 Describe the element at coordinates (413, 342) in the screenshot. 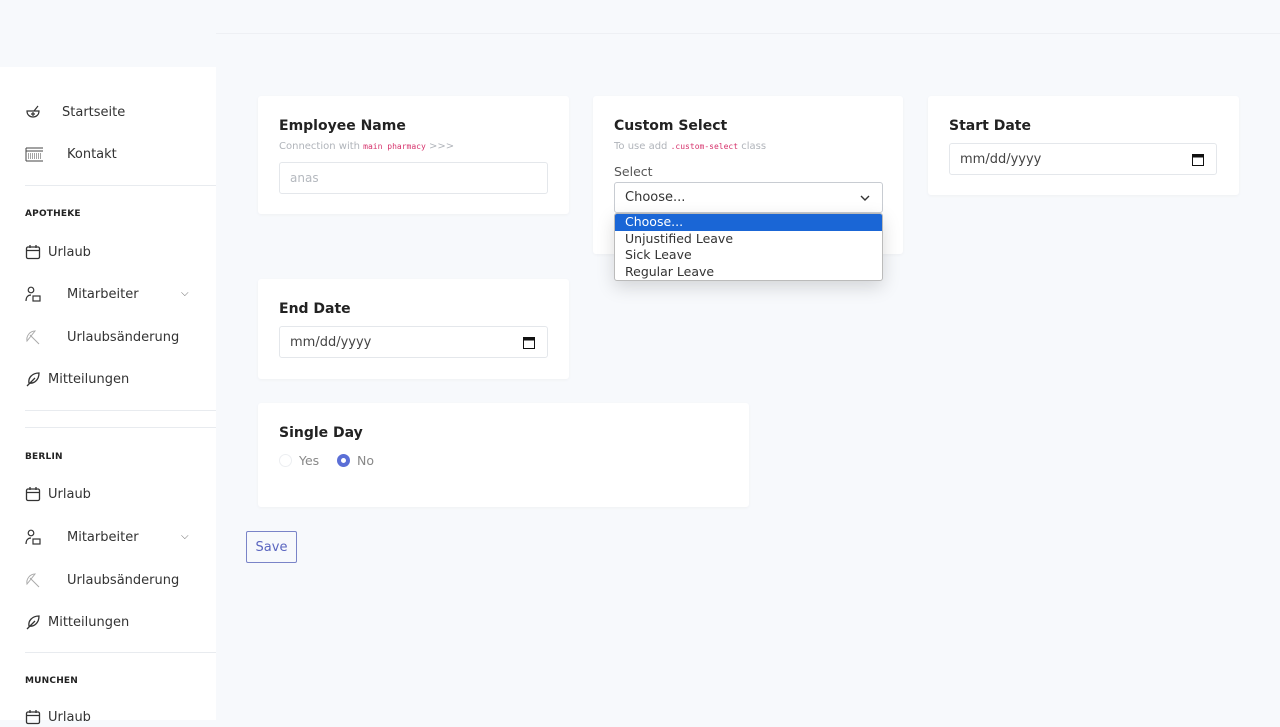

I see `end-date-input: mm/dd/yyyy` at that location.